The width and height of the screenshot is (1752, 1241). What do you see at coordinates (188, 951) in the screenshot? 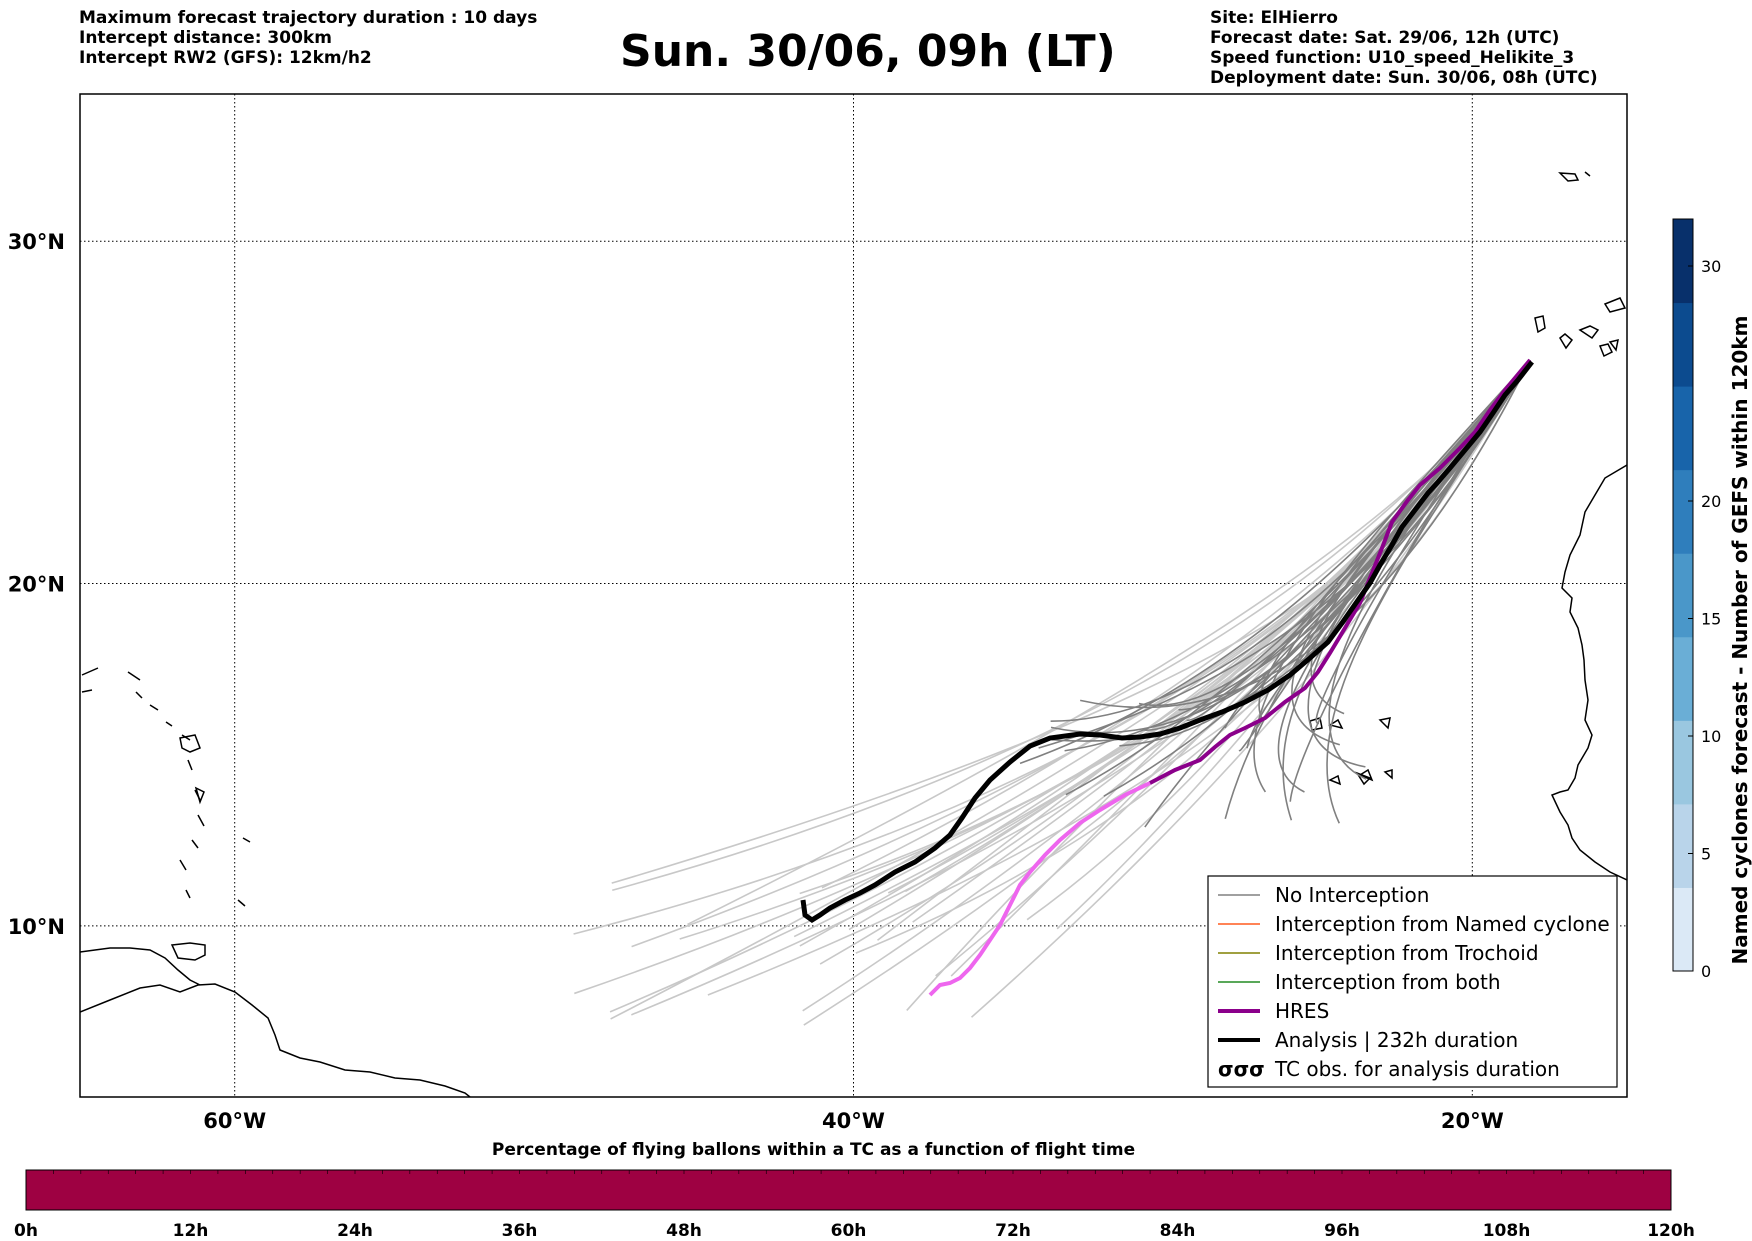
I see `coastline-trinidad` at bounding box center [188, 951].